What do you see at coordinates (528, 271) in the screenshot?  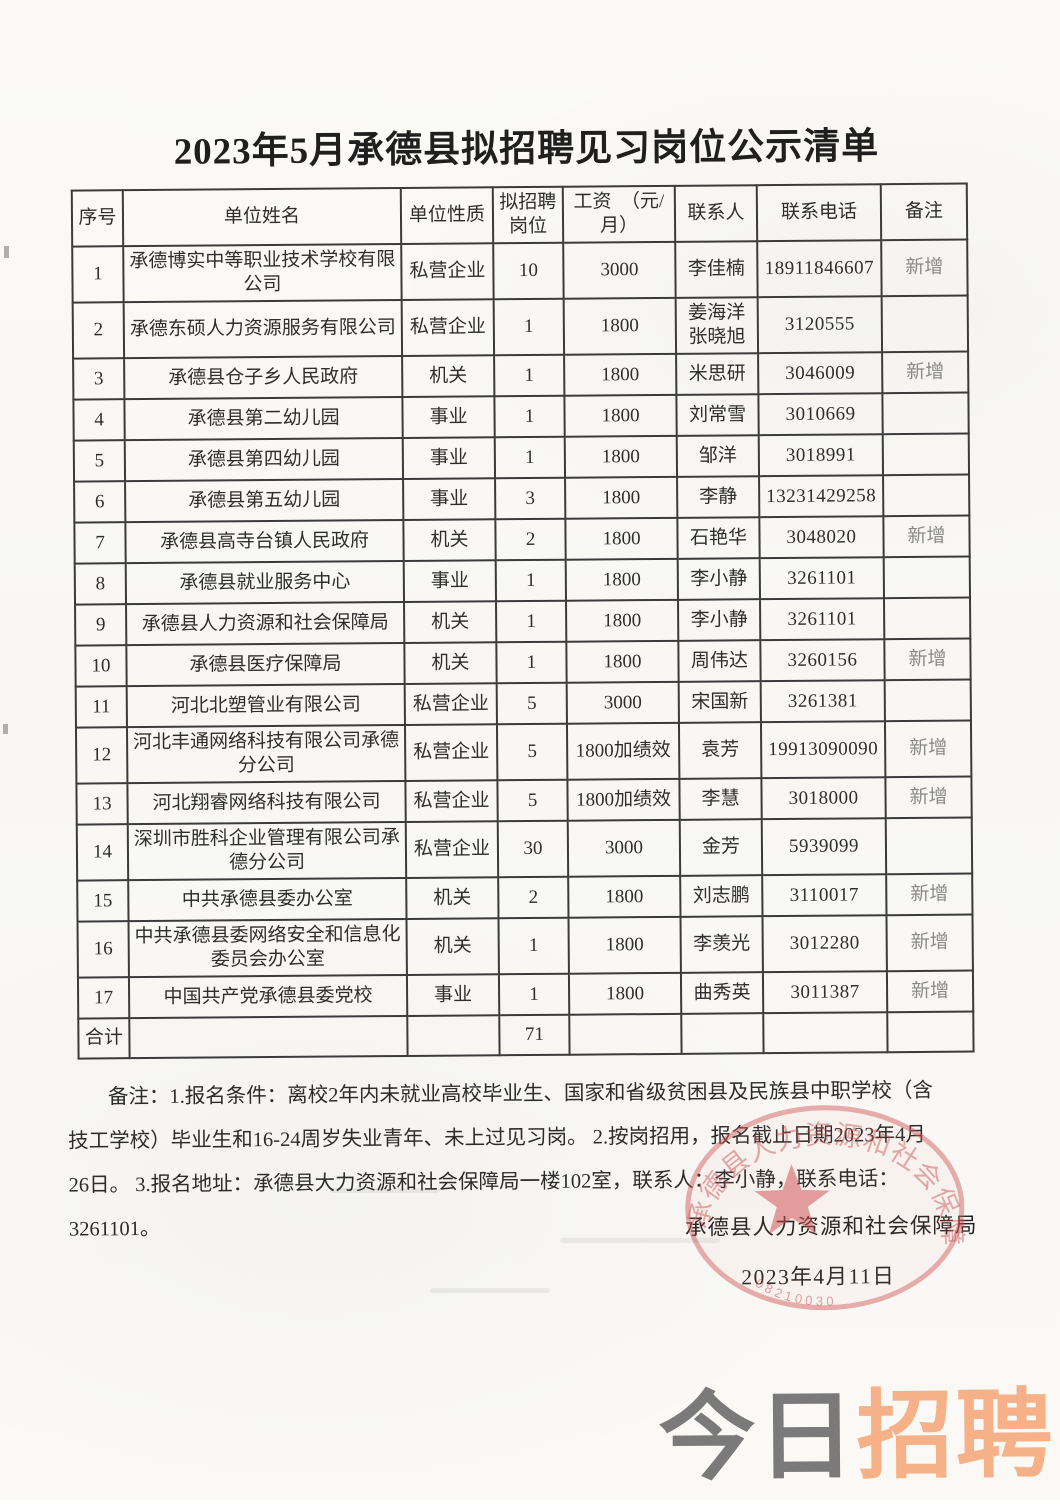 I see `cell-positions: 10` at bounding box center [528, 271].